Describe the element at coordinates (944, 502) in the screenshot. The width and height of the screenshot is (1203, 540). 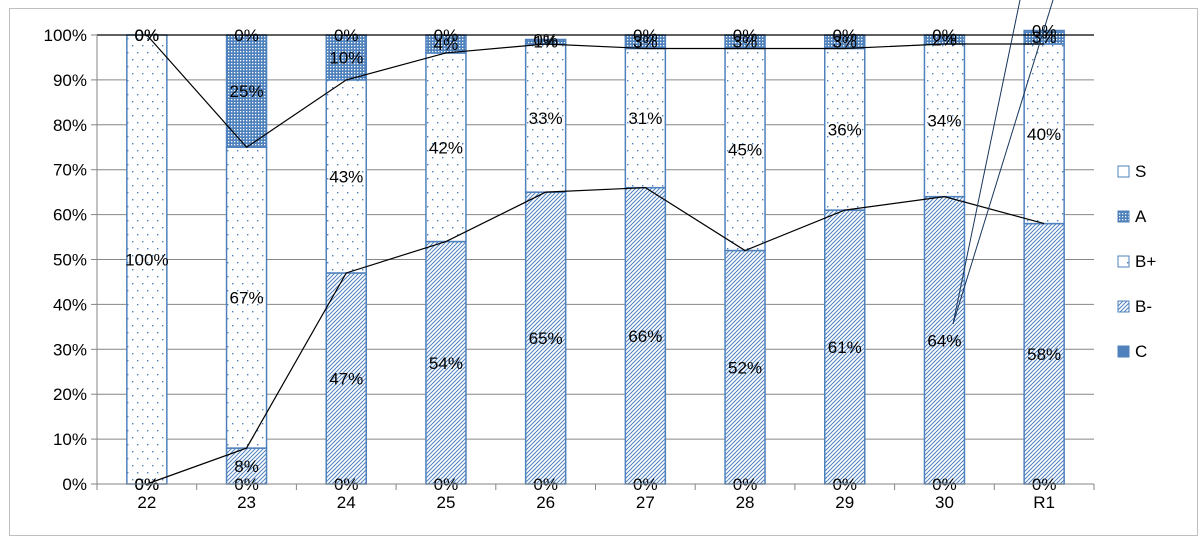
I see `x-tick-label: 30` at that location.